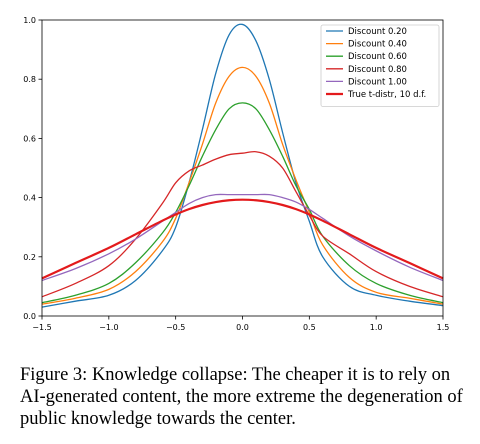 The width and height of the screenshot is (480, 444). Describe the element at coordinates (386, 95) in the screenshot. I see `legend-label: True t-distr, 10 d.f.` at that location.